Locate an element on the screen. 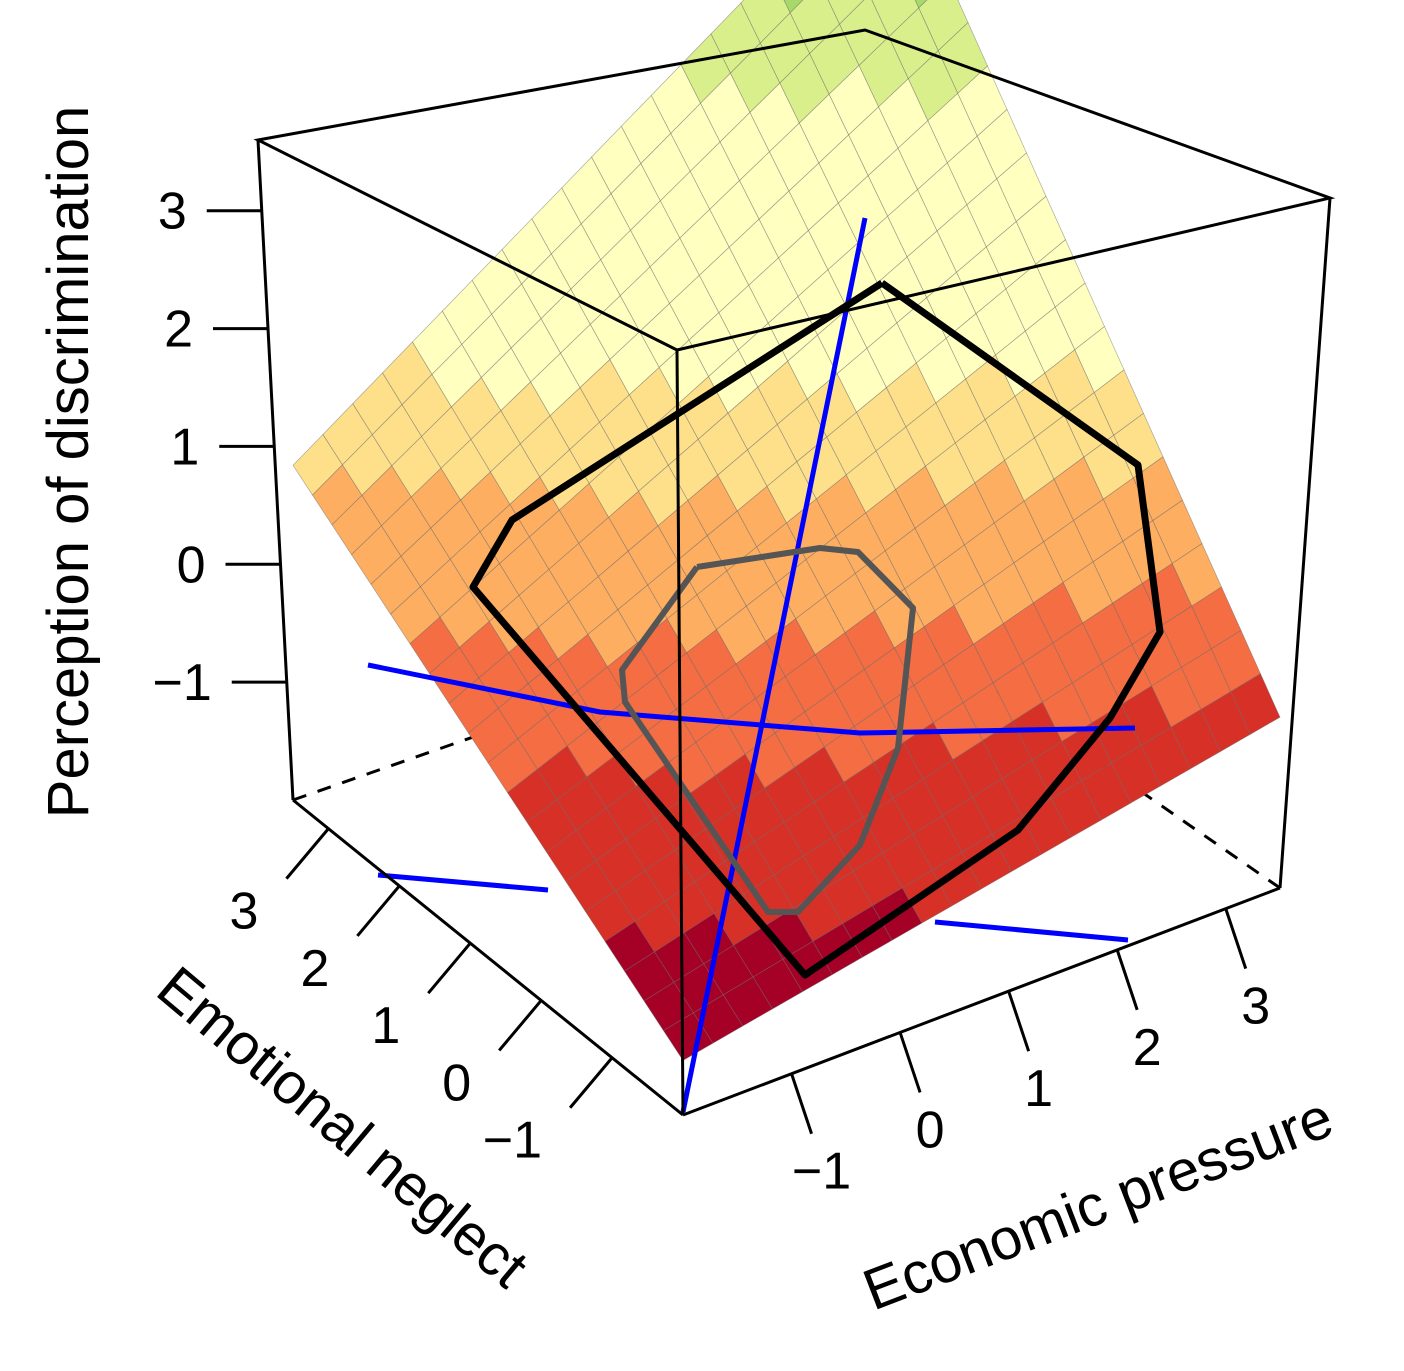 This screenshot has width=1404, height=1371. incongruence-line-lower-right is located at coordinates (1031, 931).